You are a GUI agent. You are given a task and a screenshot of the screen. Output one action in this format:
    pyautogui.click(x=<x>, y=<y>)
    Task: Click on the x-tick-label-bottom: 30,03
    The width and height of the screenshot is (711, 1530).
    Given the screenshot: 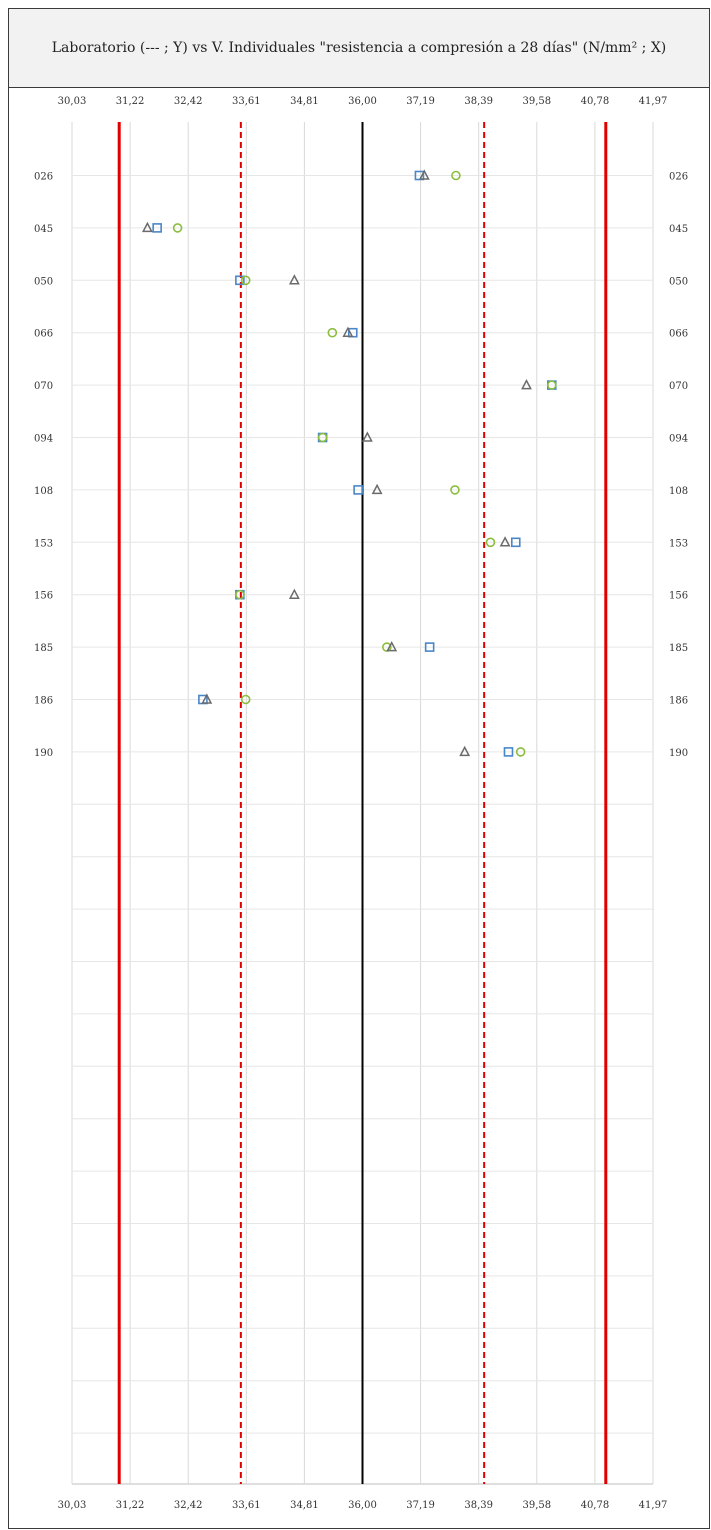 What is the action you would take?
    pyautogui.click(x=72, y=1505)
    